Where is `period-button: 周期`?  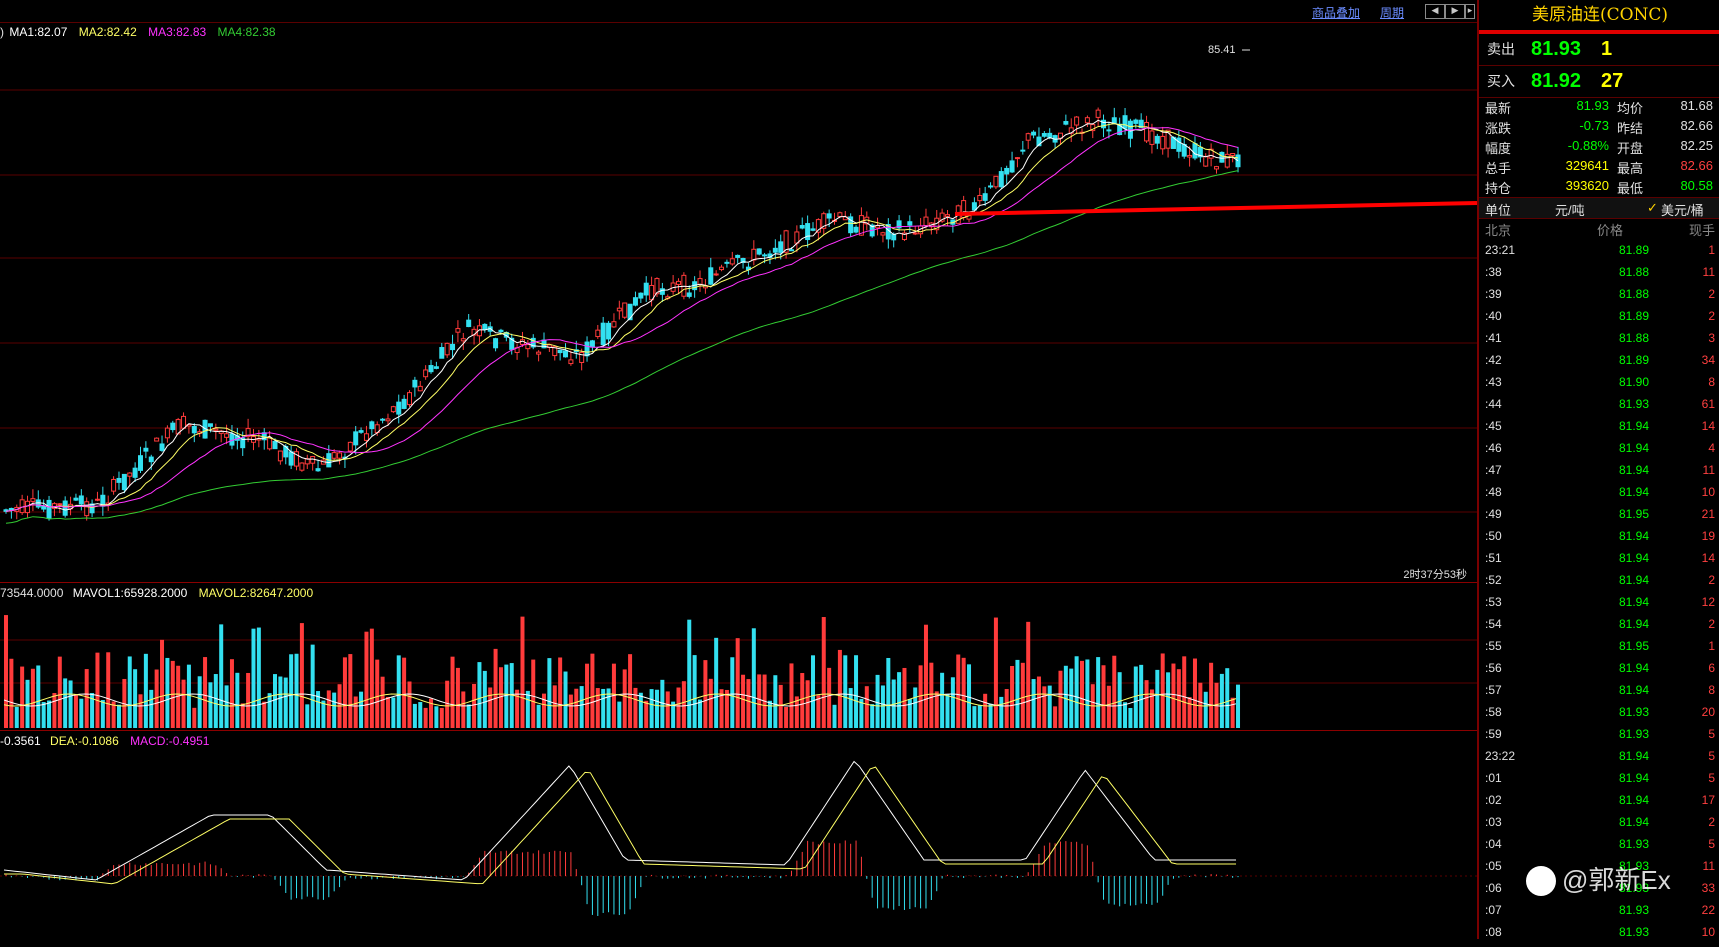
period-button: 周期 is located at coordinates (1392, 13).